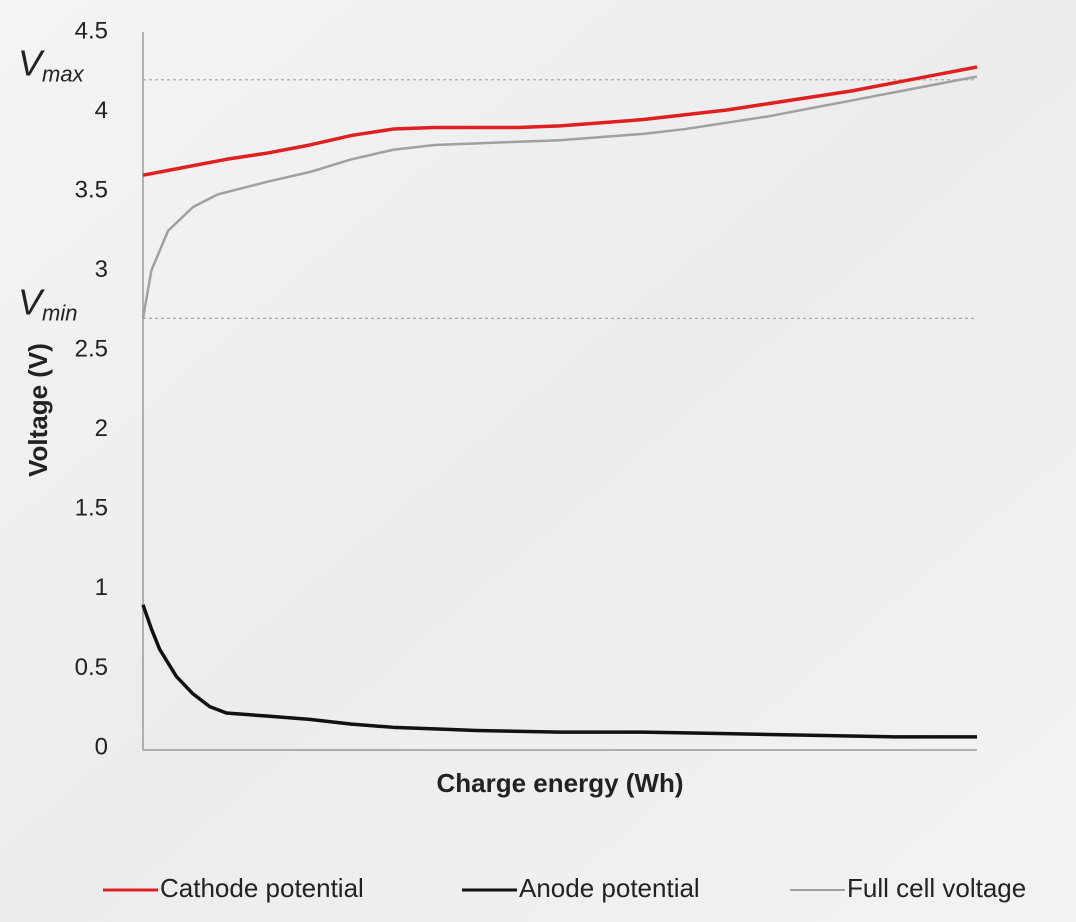 This screenshot has height=922, width=1076. What do you see at coordinates (559, 783) in the screenshot?
I see `x-axis-title: Charge energy (Wh)` at bounding box center [559, 783].